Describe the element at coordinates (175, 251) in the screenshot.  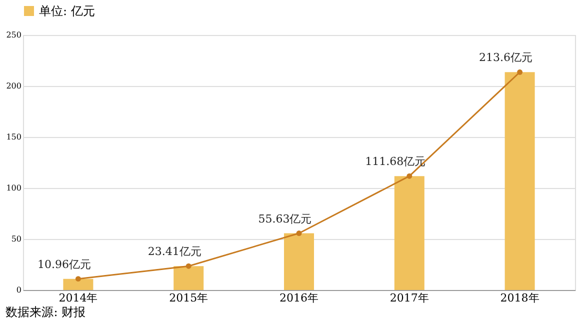
I see `data-label: 23.41亿元` at that location.